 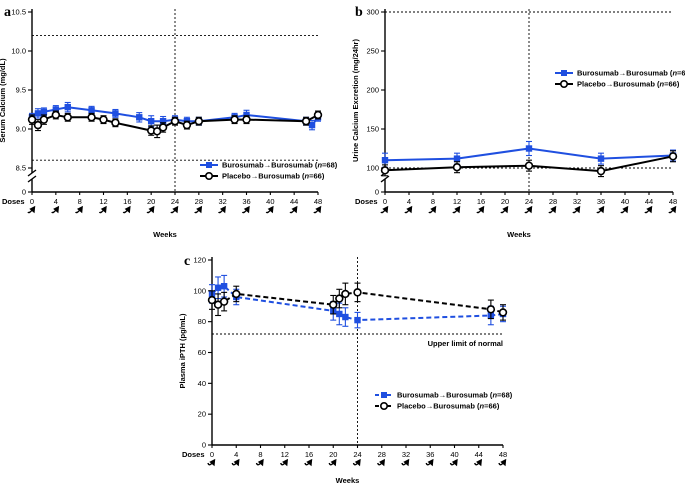 I want to click on legend-label-burosumab: Burosumab→Burosumab (n=68), so click(x=280, y=165).